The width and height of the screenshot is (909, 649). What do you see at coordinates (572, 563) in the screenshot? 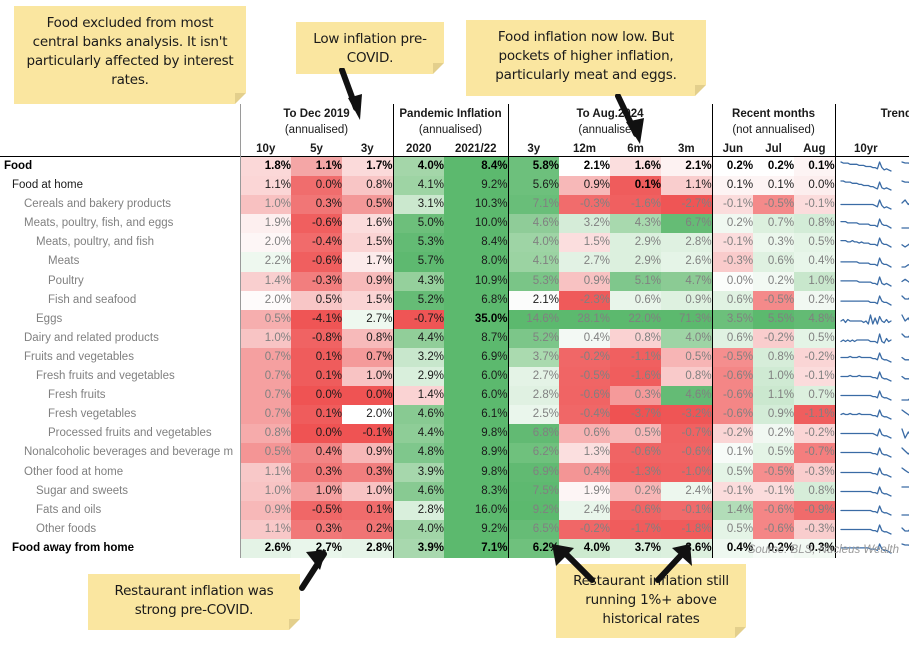
I see `arrow-restaurant-now-left` at bounding box center [572, 563].